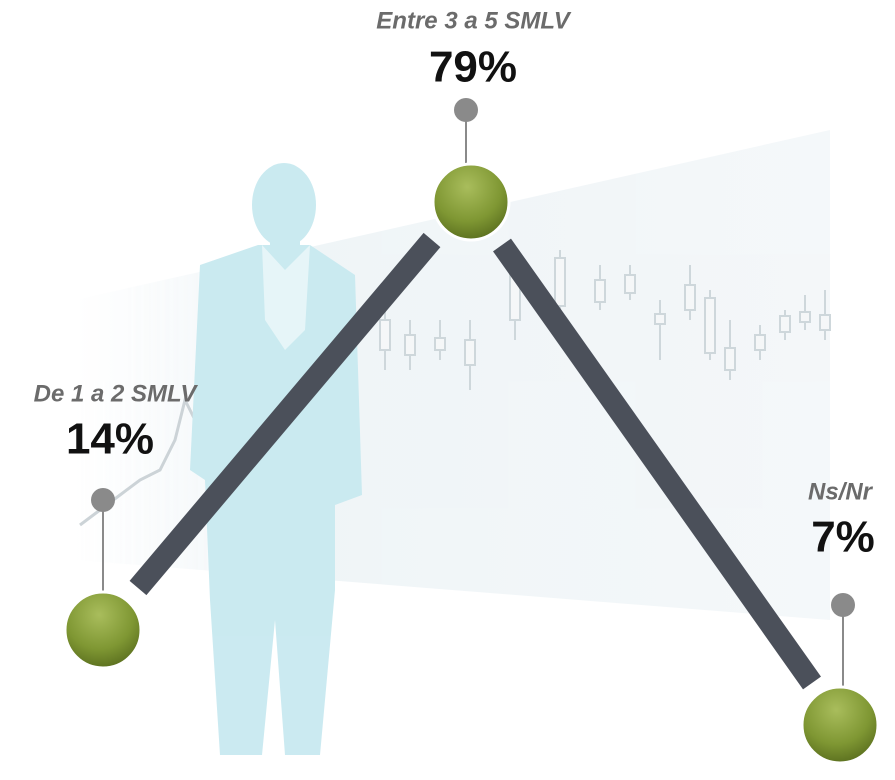 The image size is (895, 780). Describe the element at coordinates (110, 439) in the screenshot. I see `node-value: 14%` at that location.